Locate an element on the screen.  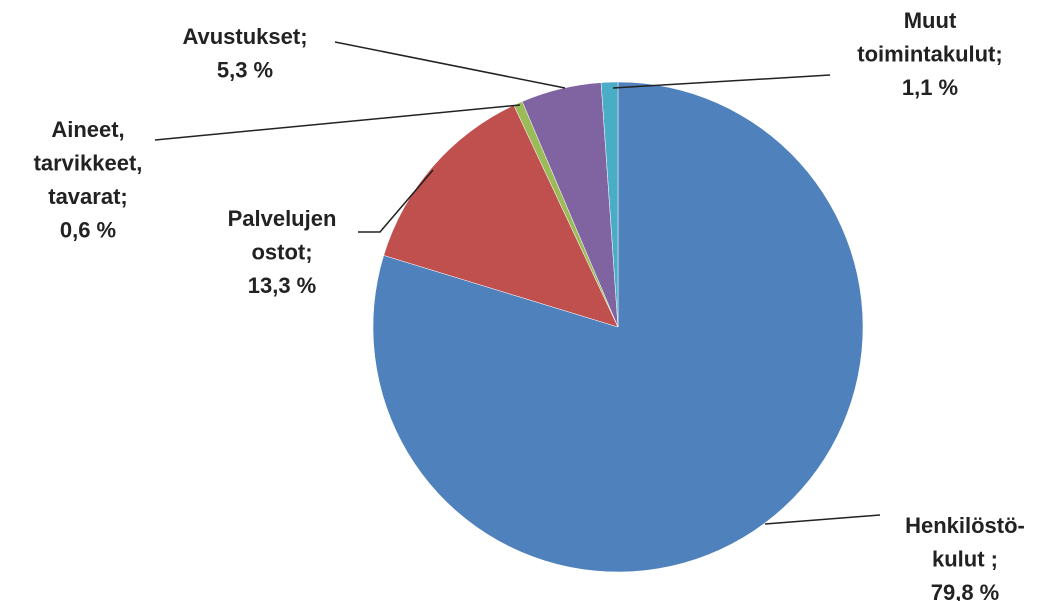
data-label: 1,1 % is located at coordinates (930, 87).